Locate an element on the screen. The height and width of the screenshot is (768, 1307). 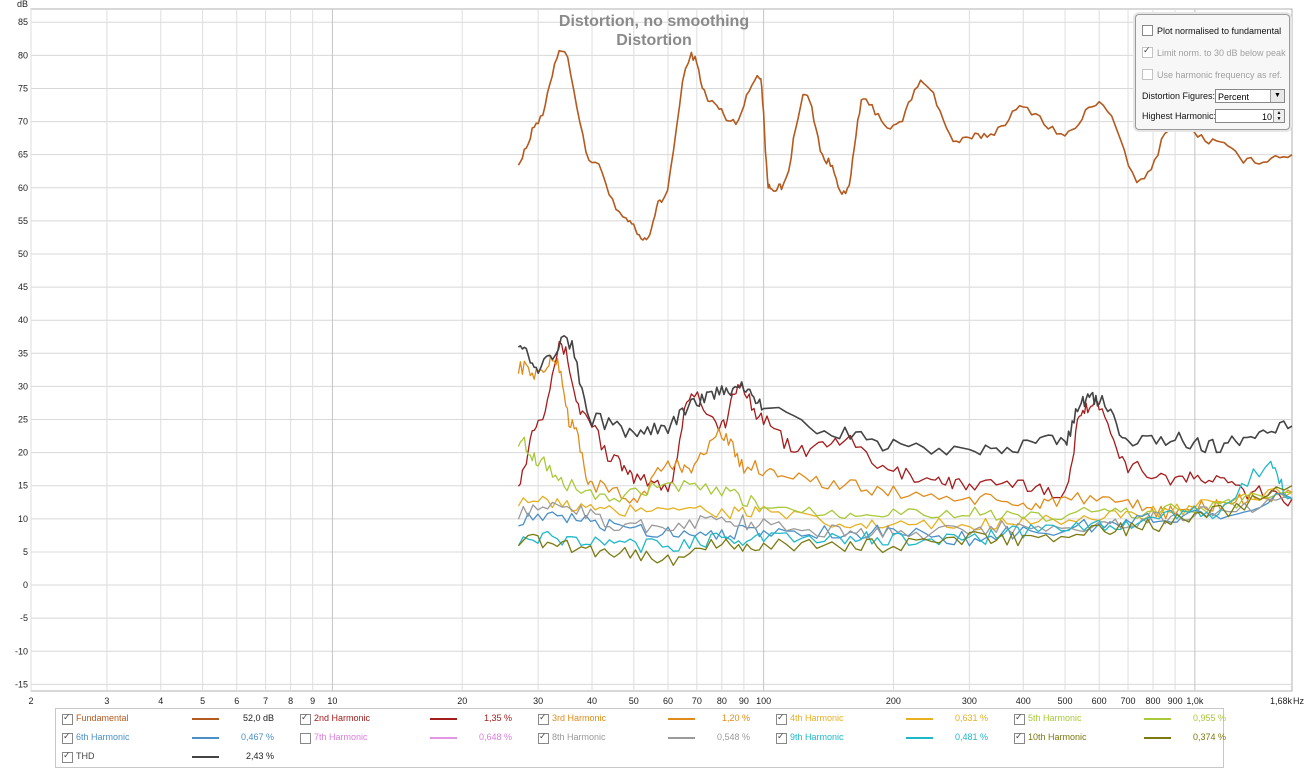
x-tick-label: 200 is located at coordinates (893, 701).